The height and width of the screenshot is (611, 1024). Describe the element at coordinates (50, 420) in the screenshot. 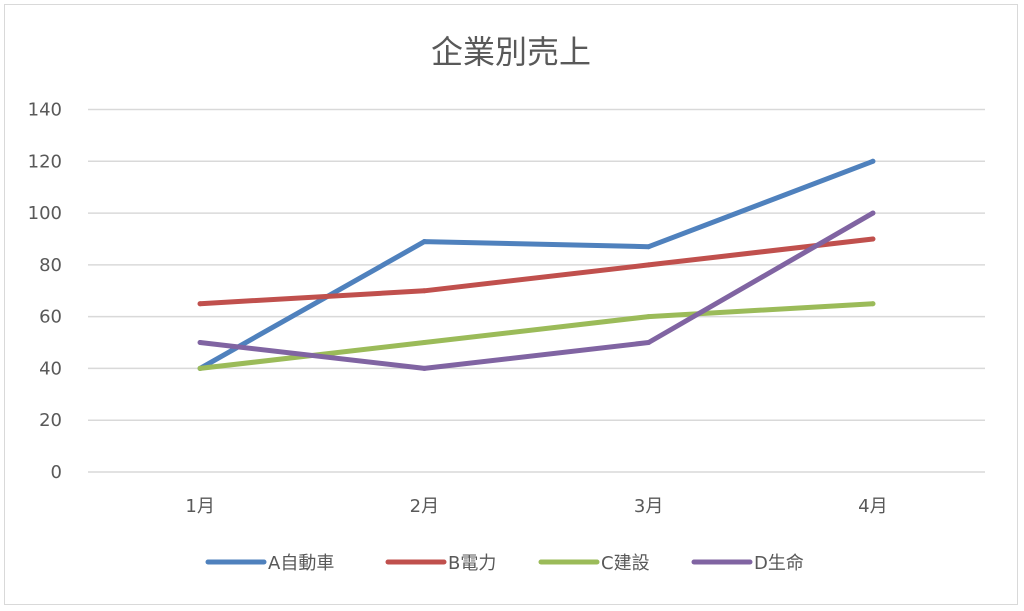

I see `y-tick-label-20: 20` at that location.